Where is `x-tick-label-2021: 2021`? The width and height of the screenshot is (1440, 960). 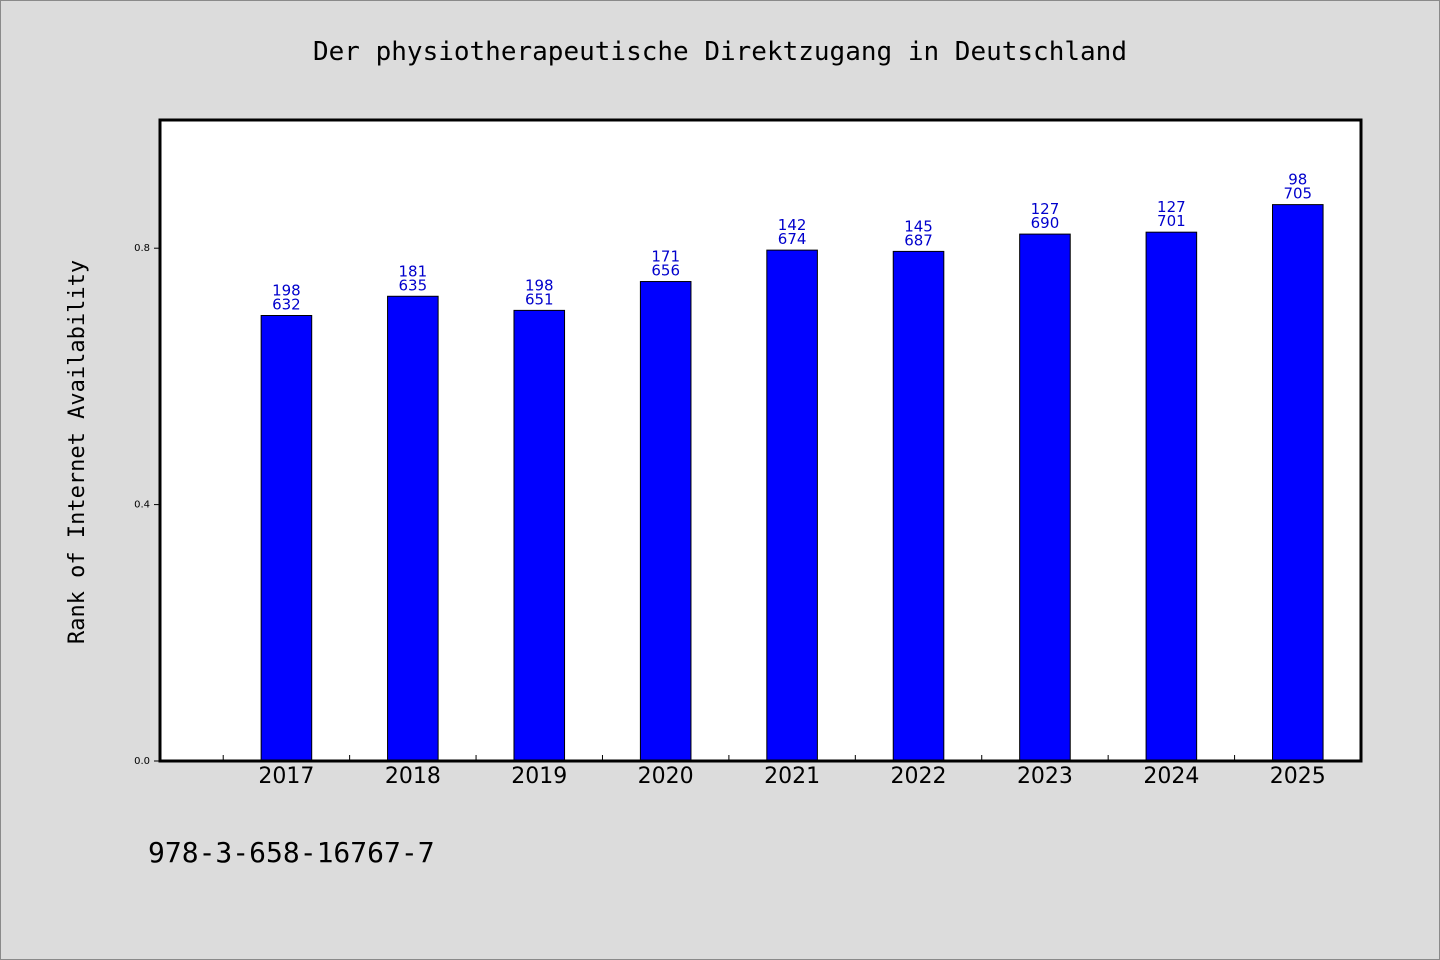
x-tick-label-2021: 2021 is located at coordinates (792, 776).